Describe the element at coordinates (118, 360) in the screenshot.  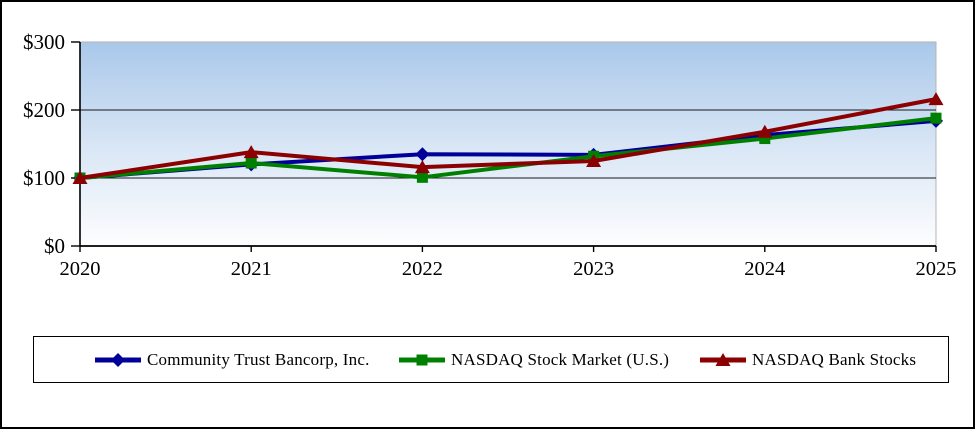
I see `diamond-marker-icon` at that location.